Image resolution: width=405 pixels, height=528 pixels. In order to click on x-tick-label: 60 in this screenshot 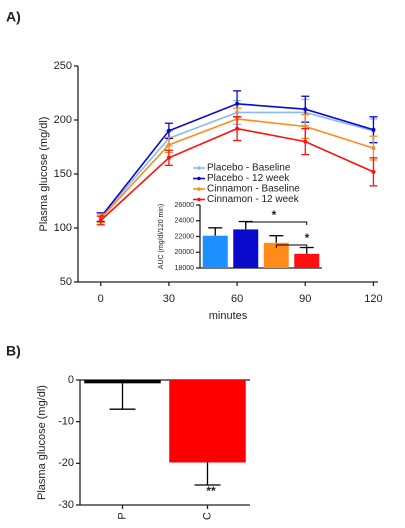, I will do `click(237, 299)`.